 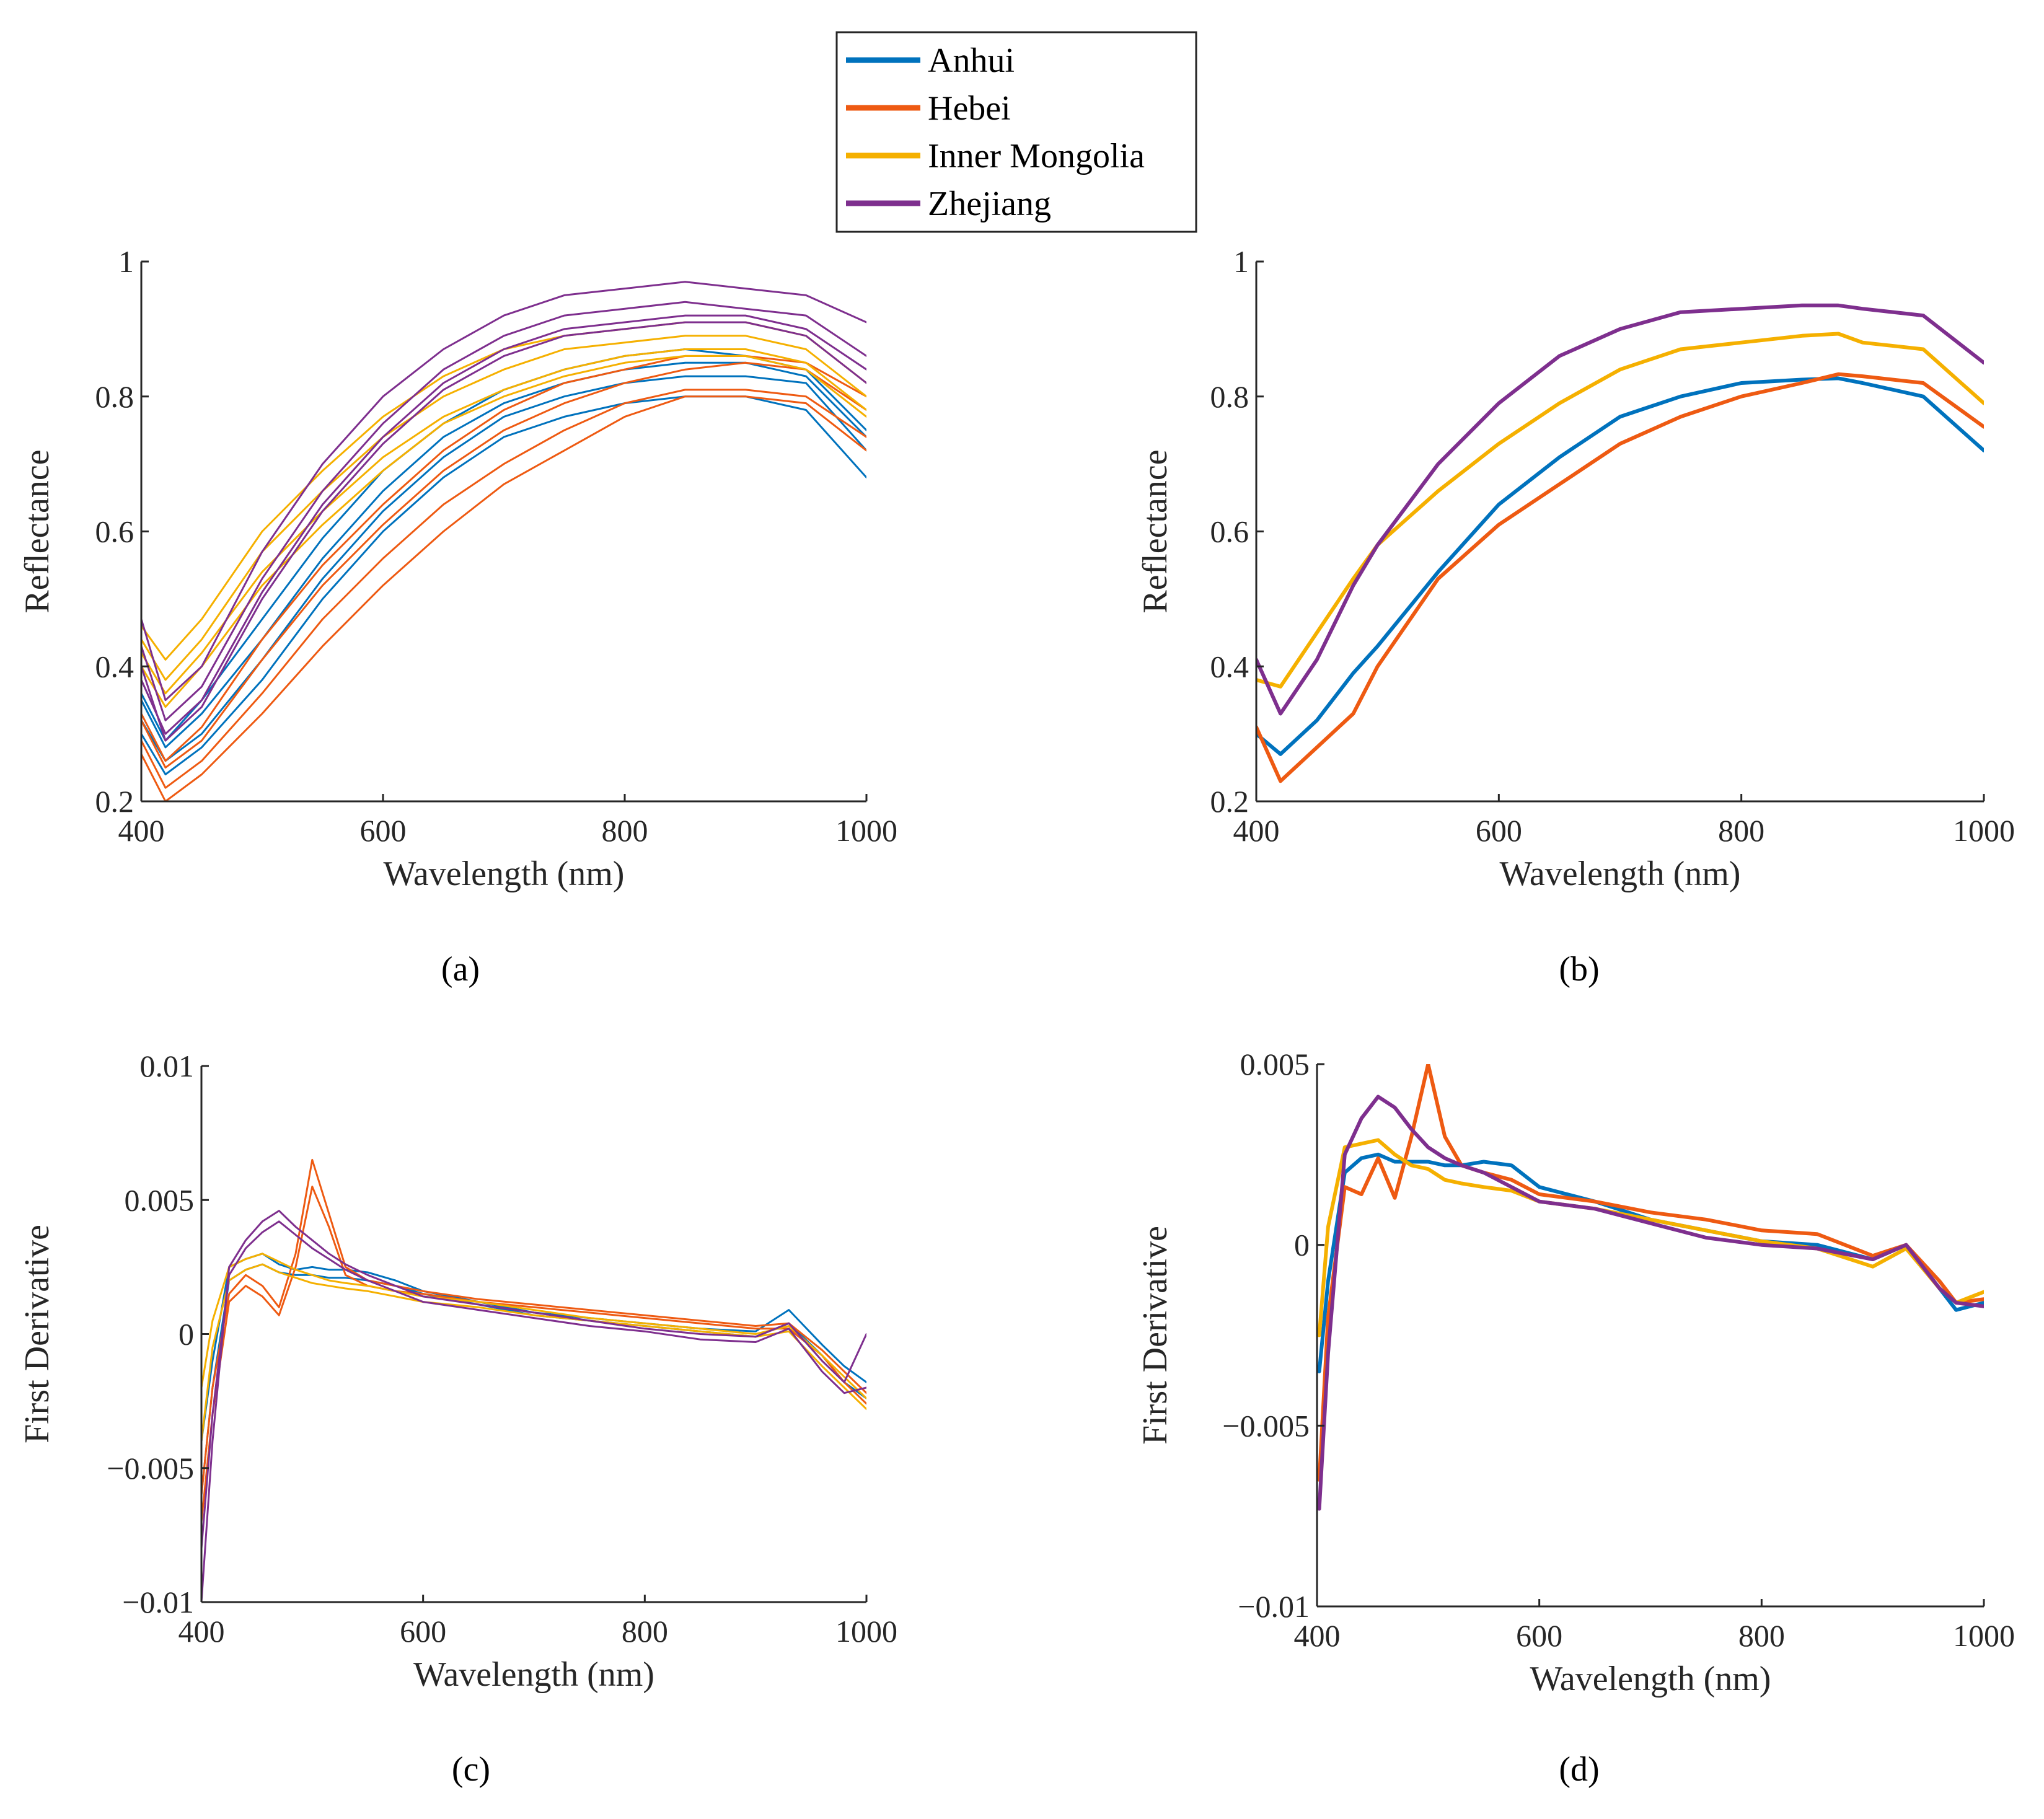 What do you see at coordinates (471, 1769) in the screenshot?
I see `panel-caption: (c)` at bounding box center [471, 1769].